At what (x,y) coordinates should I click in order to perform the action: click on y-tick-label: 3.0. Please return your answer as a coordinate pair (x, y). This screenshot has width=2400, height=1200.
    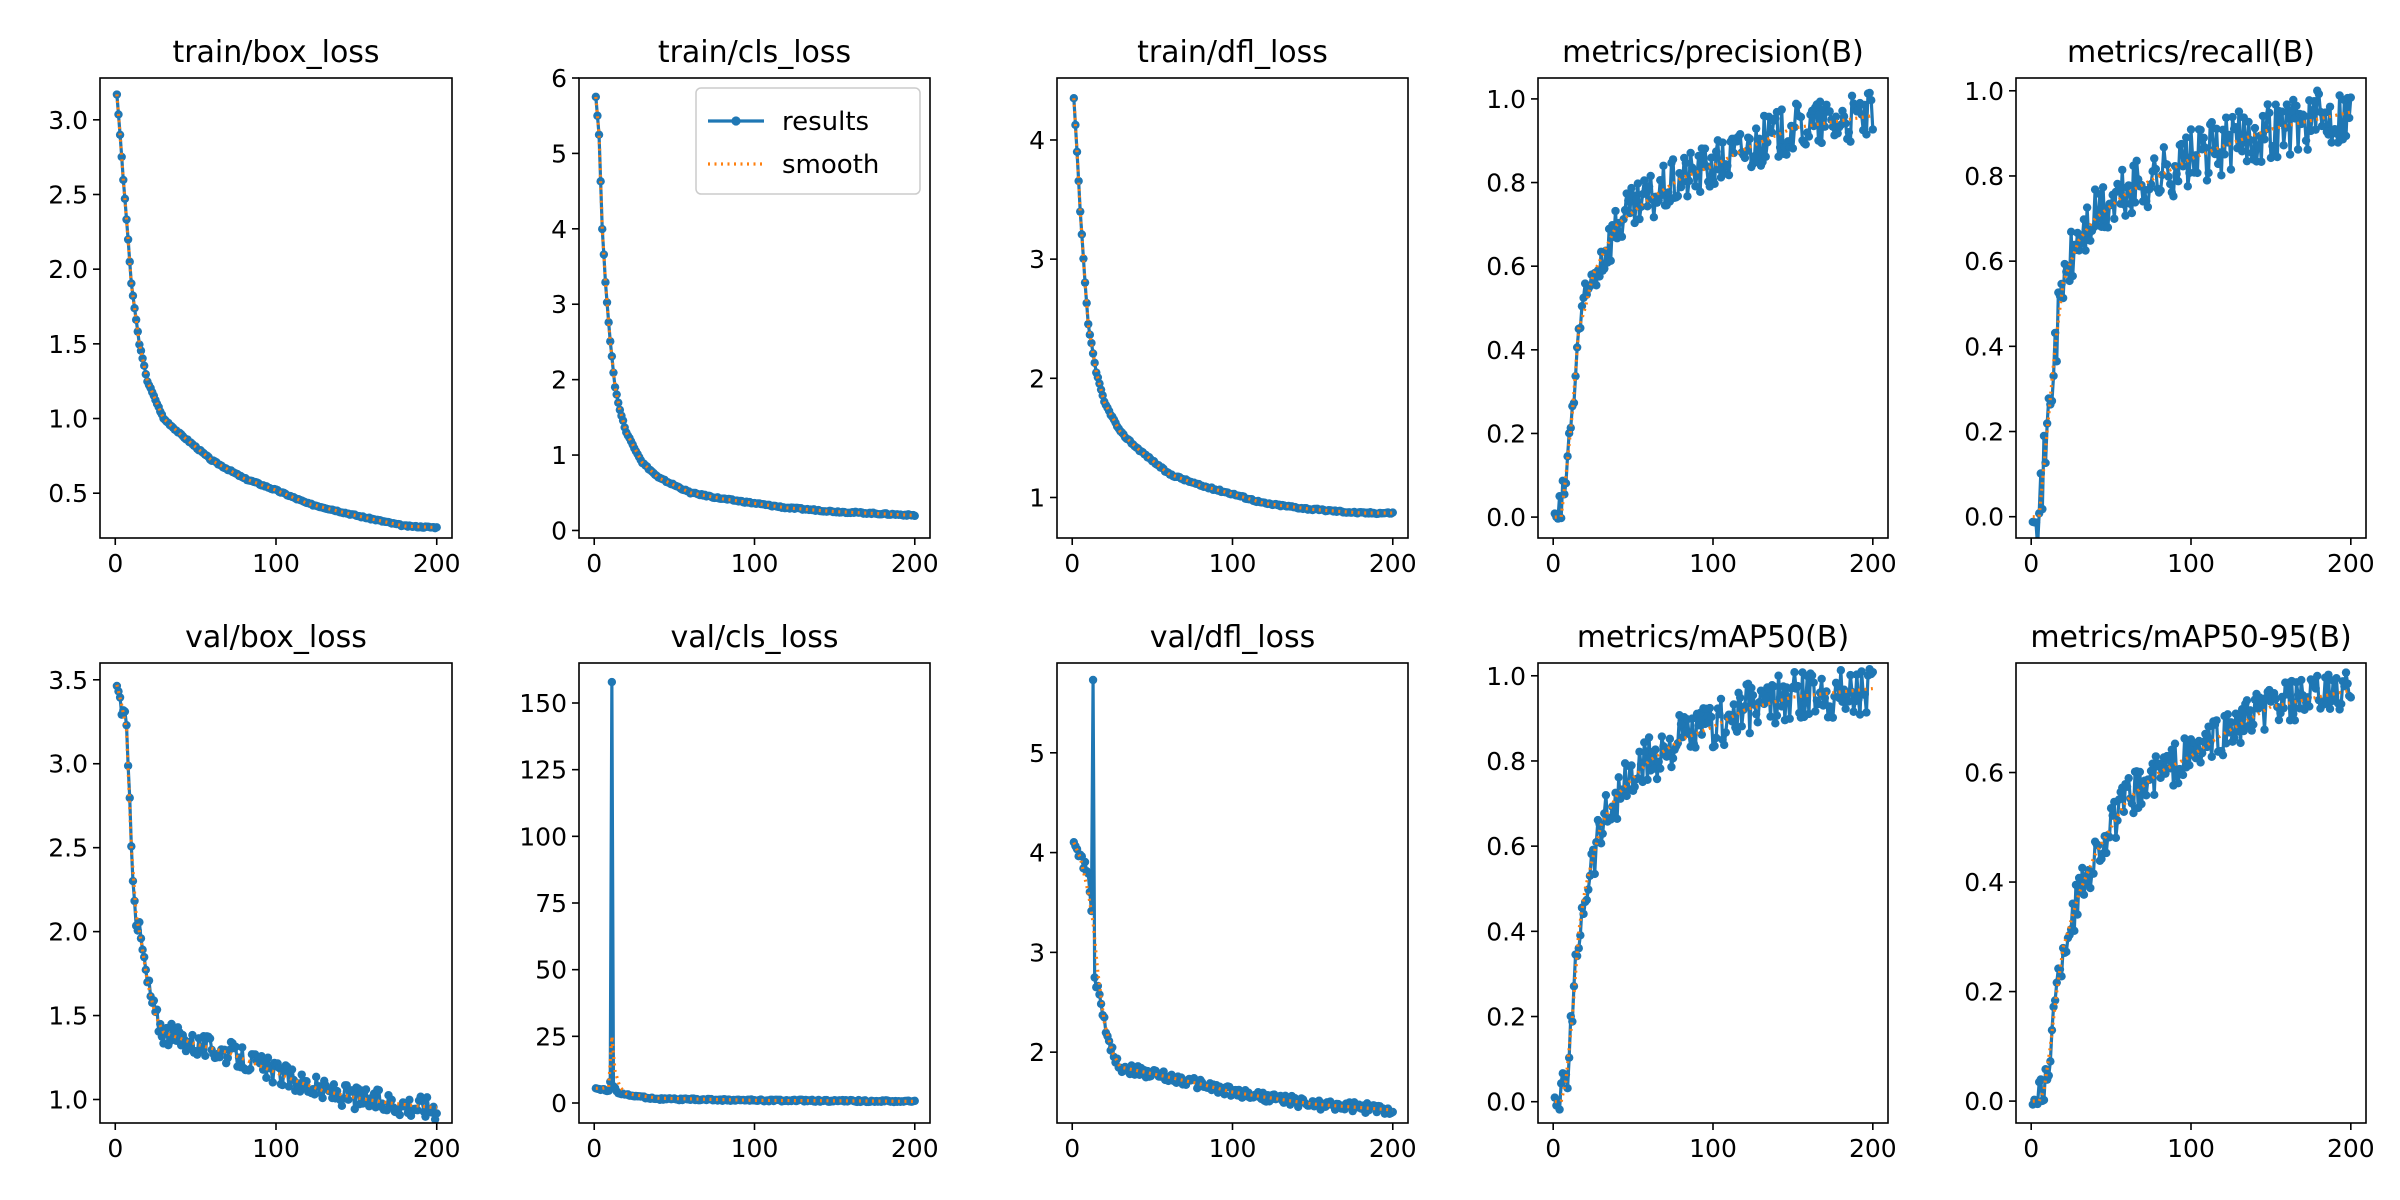
    Looking at the image, I should click on (68, 764).